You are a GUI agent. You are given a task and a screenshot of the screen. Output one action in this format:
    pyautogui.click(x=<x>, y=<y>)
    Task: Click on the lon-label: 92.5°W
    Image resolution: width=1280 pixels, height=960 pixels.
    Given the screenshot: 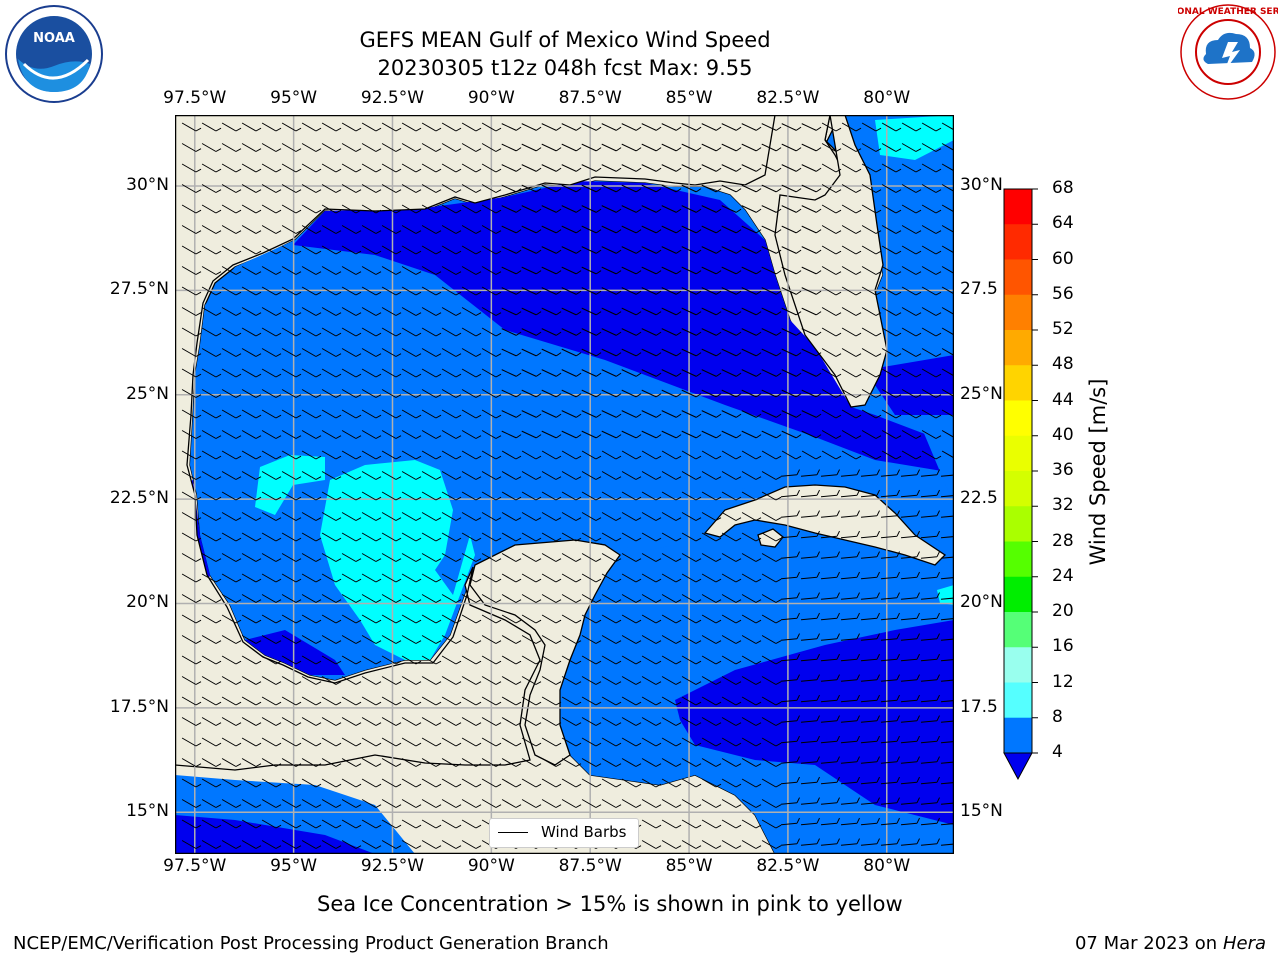 What is the action you would take?
    pyautogui.click(x=392, y=866)
    